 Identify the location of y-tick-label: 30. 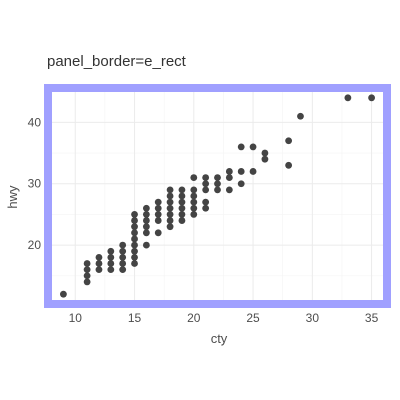
(35, 184).